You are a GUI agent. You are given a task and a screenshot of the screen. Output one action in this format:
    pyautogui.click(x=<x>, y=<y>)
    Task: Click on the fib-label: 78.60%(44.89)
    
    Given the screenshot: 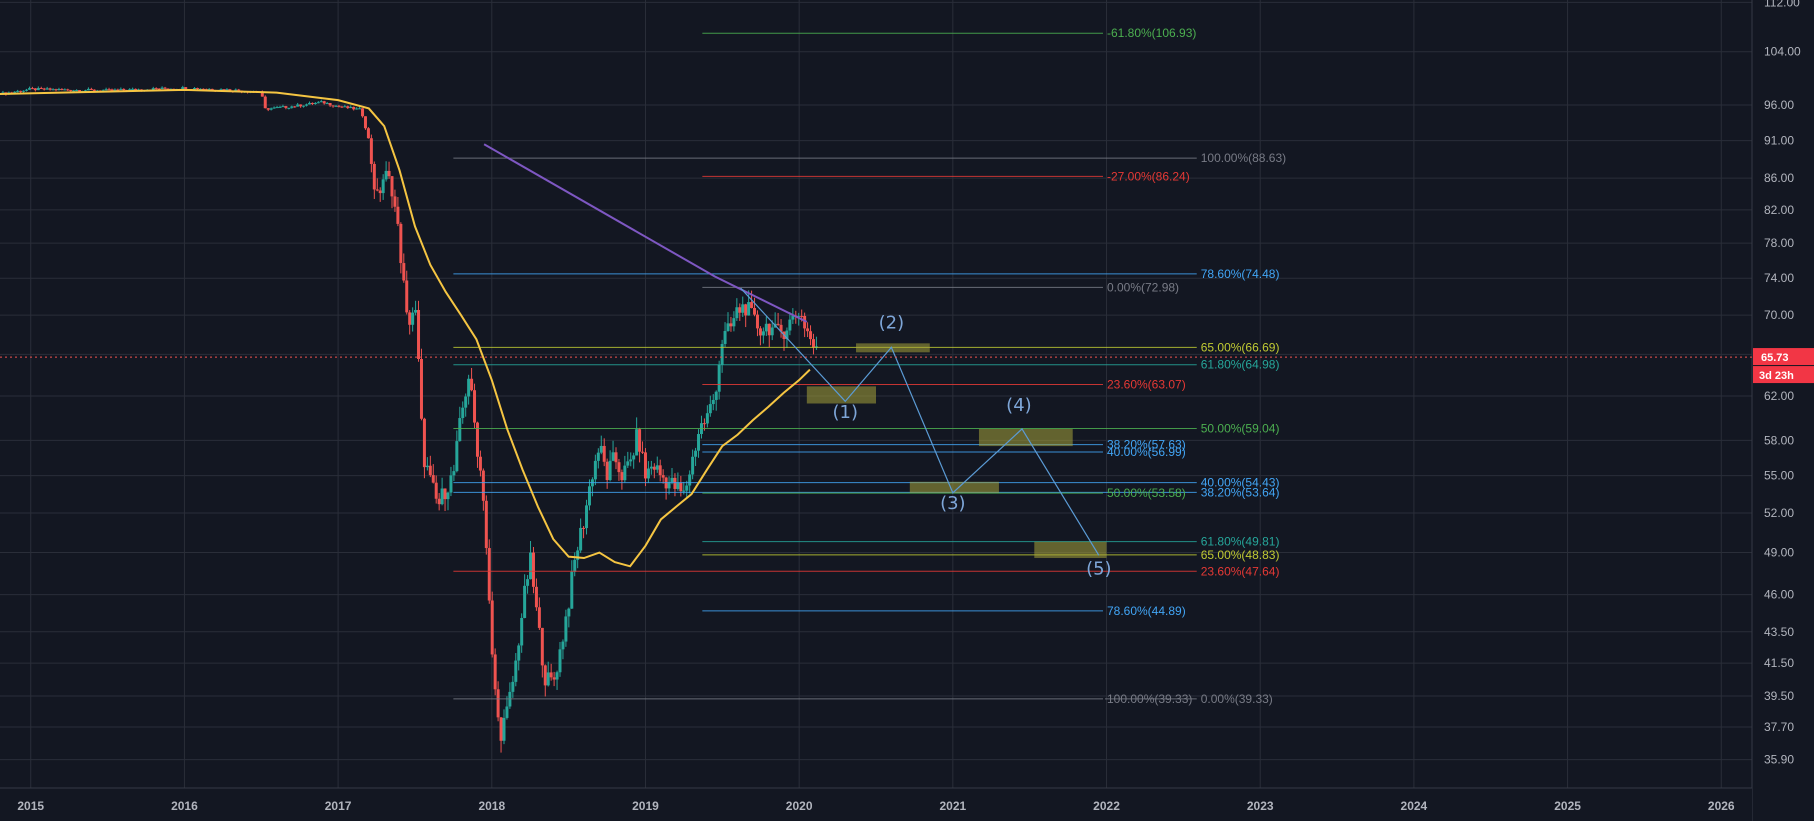 What is the action you would take?
    pyautogui.click(x=1146, y=611)
    